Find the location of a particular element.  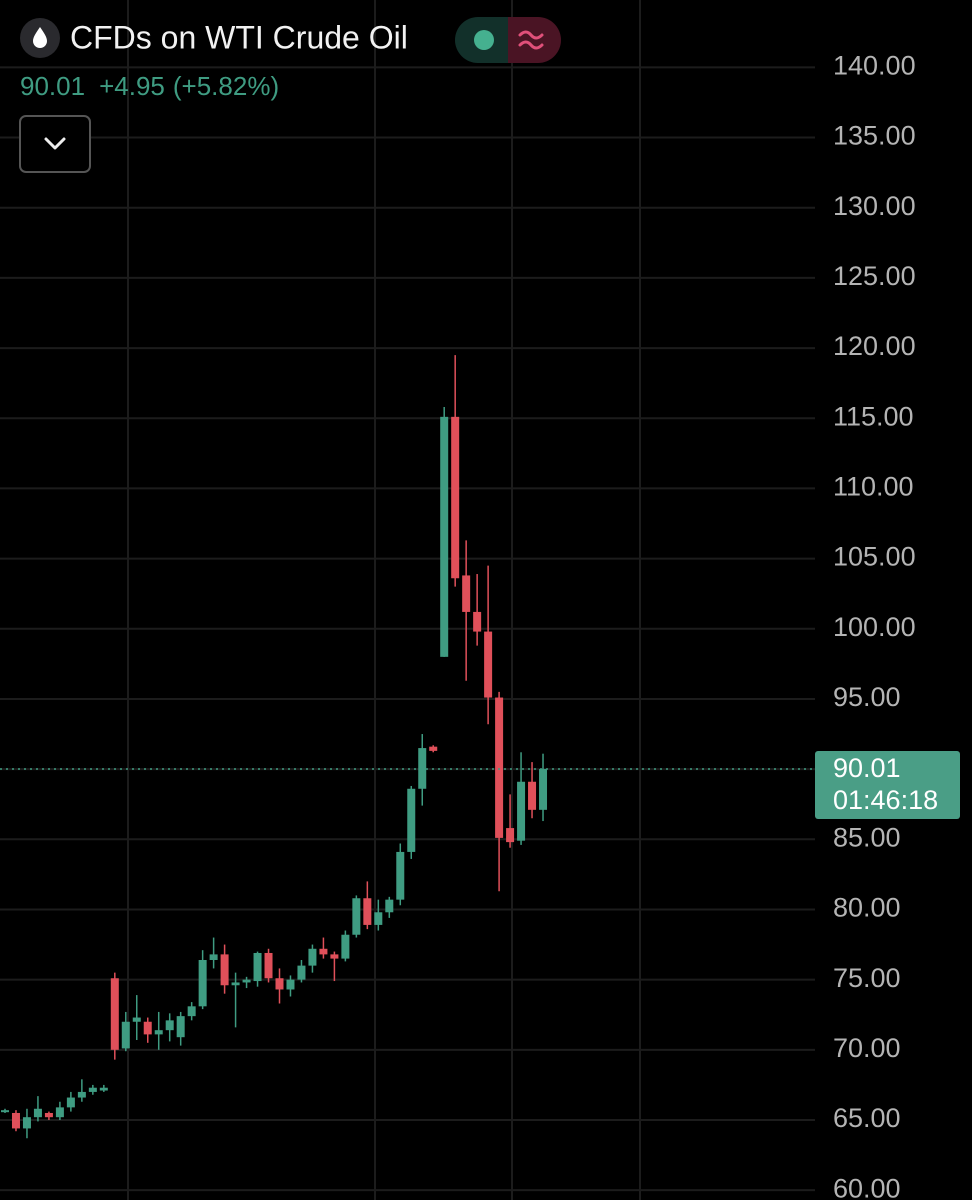

y-tick-label: 80.00 is located at coordinates (867, 908).